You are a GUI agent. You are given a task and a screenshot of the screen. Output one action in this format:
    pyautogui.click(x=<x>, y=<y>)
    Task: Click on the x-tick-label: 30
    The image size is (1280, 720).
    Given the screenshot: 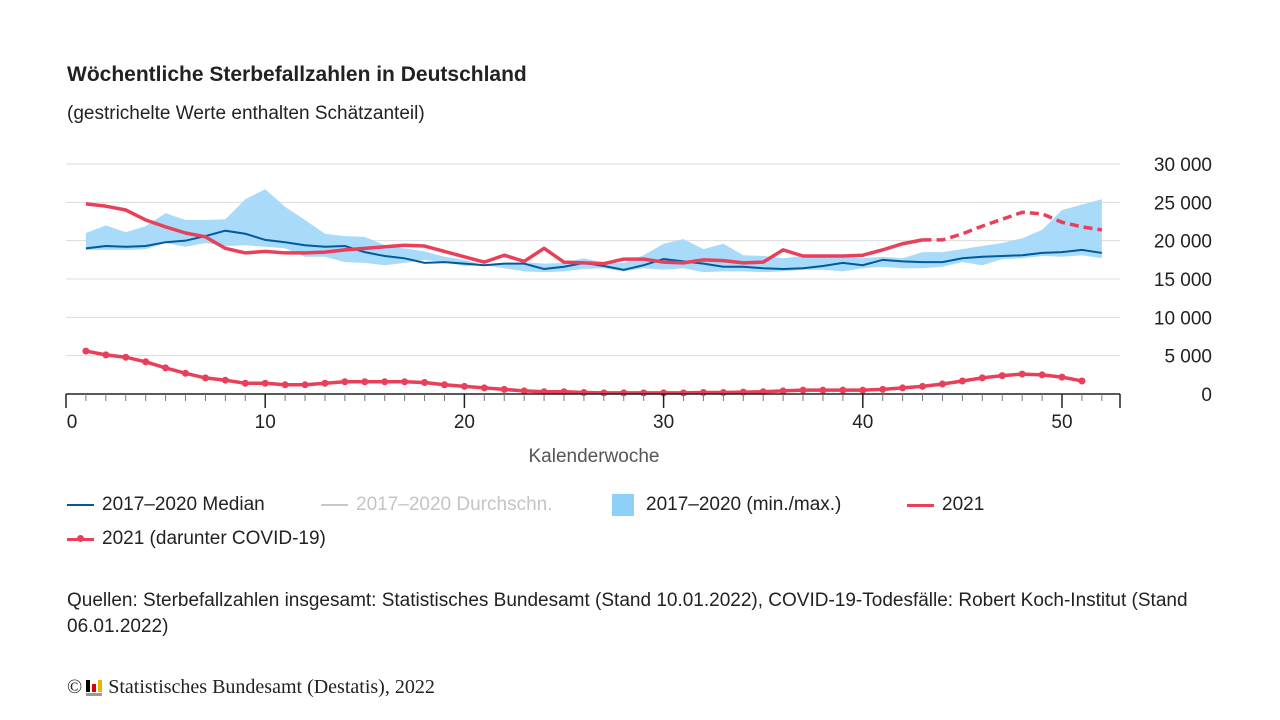 What is the action you would take?
    pyautogui.click(x=663, y=422)
    